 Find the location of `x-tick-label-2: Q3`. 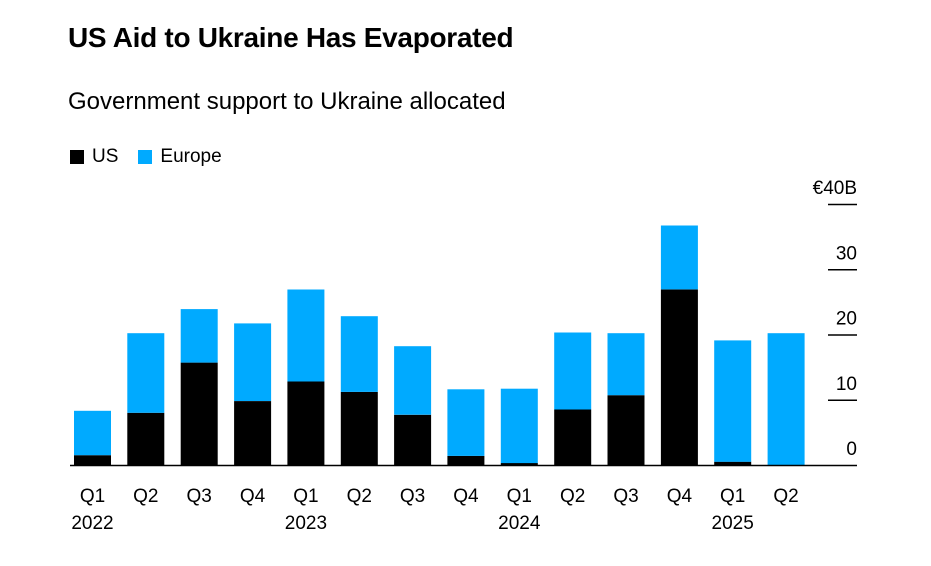

x-tick-label-2: Q3 is located at coordinates (199, 496).